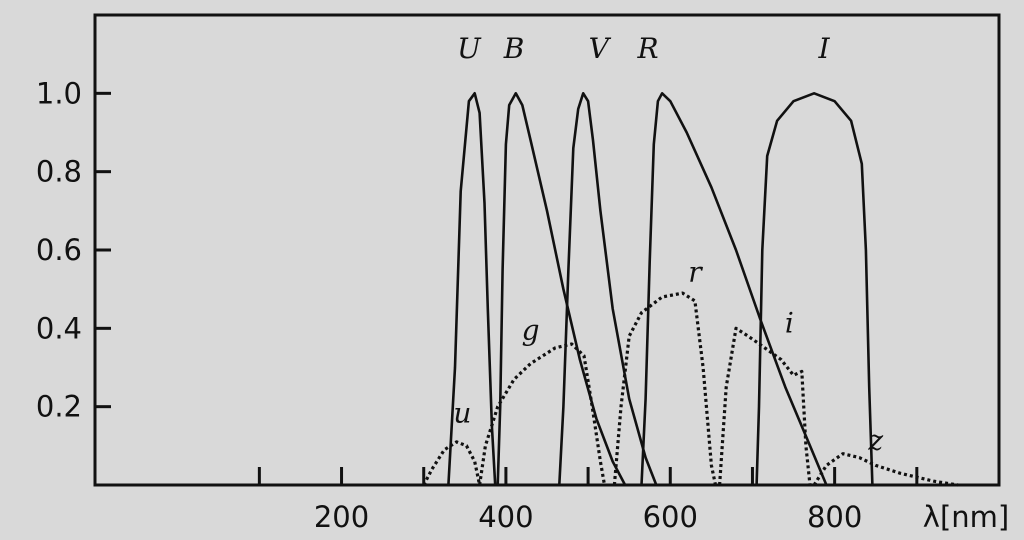 Image resolution: width=1024 pixels, height=540 pixels. What do you see at coordinates (966, 517) in the screenshot?
I see `x-axis-label: λ[nm]` at bounding box center [966, 517].